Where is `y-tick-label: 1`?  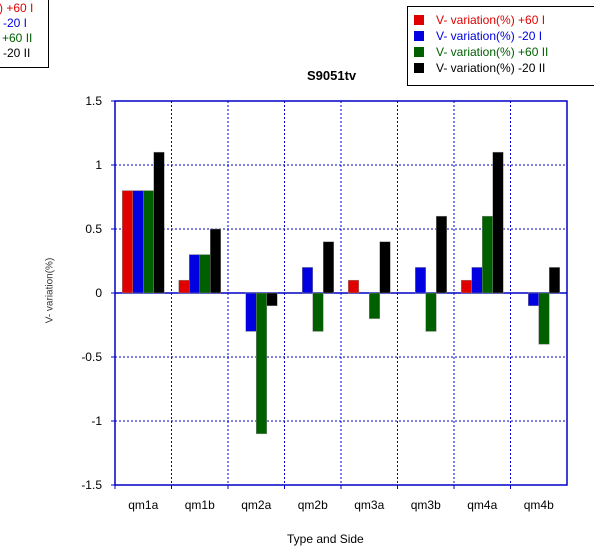
y-tick-label: 1 is located at coordinates (98, 165).